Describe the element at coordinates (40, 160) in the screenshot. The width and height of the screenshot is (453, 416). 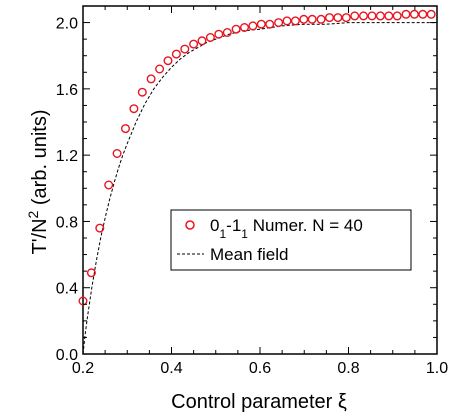
I see `y-axis-title-rest: (arb. units)` at that location.